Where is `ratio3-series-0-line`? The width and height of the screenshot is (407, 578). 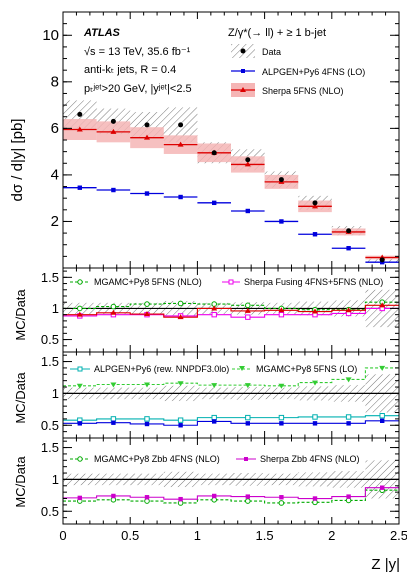 ratio3-series-0-line is located at coordinates (231, 496).